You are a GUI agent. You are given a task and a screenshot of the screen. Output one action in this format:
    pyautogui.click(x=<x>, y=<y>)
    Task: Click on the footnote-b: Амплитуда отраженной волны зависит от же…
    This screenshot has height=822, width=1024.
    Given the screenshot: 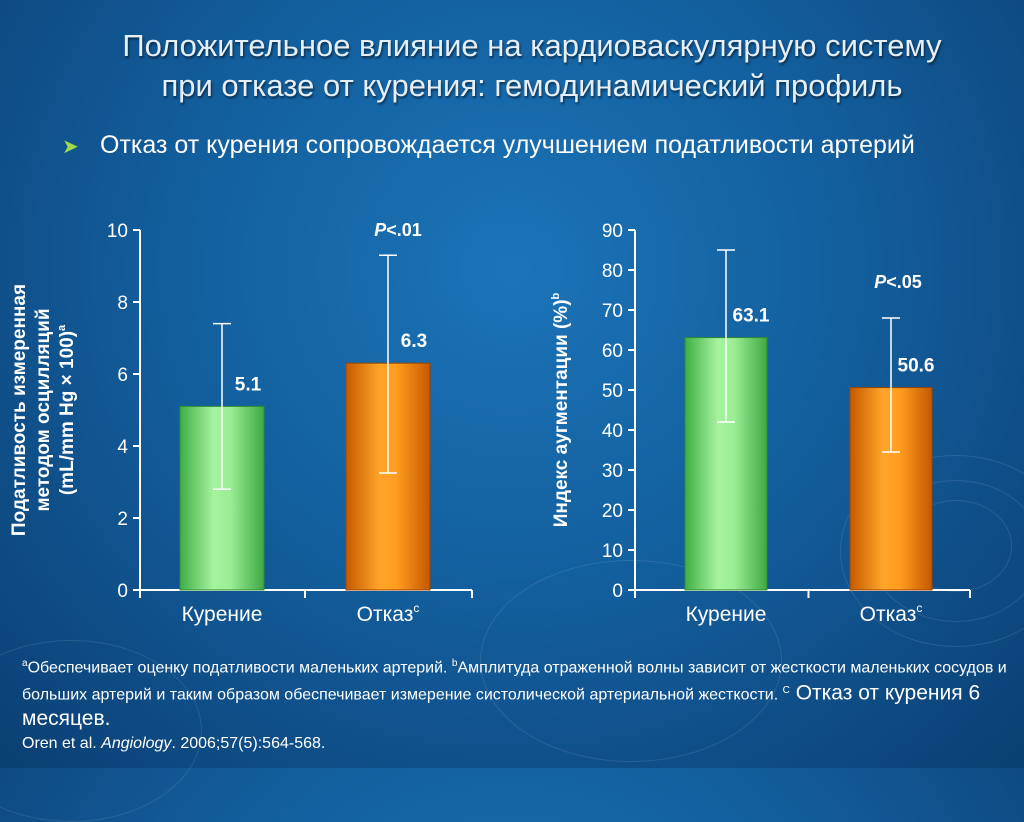 What is the action you would take?
    pyautogui.click(x=514, y=681)
    